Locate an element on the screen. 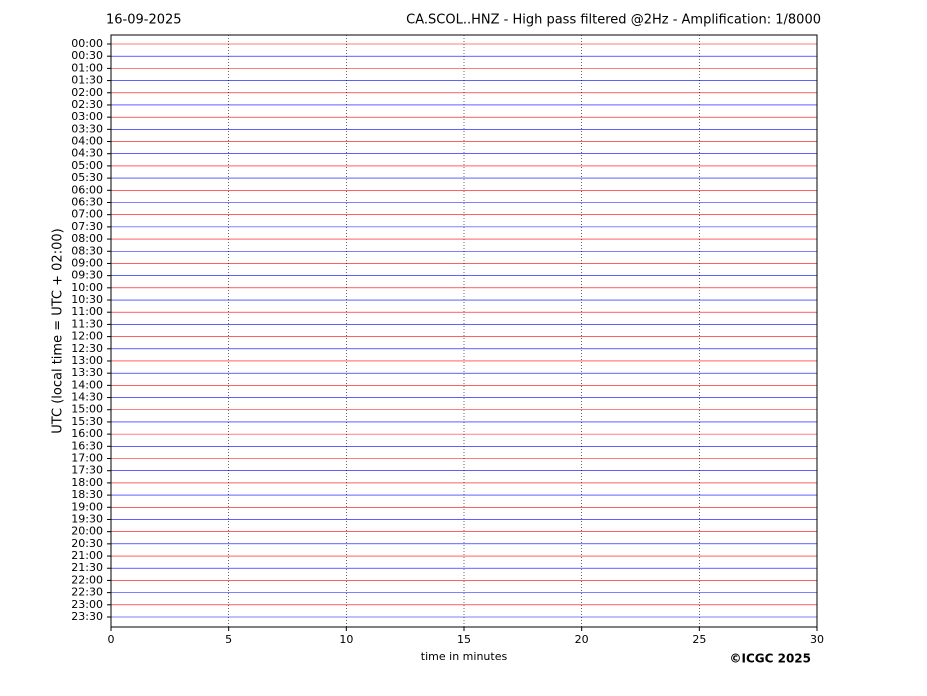 The width and height of the screenshot is (927, 696). y-tick-label: 17:00 is located at coordinates (87, 458).